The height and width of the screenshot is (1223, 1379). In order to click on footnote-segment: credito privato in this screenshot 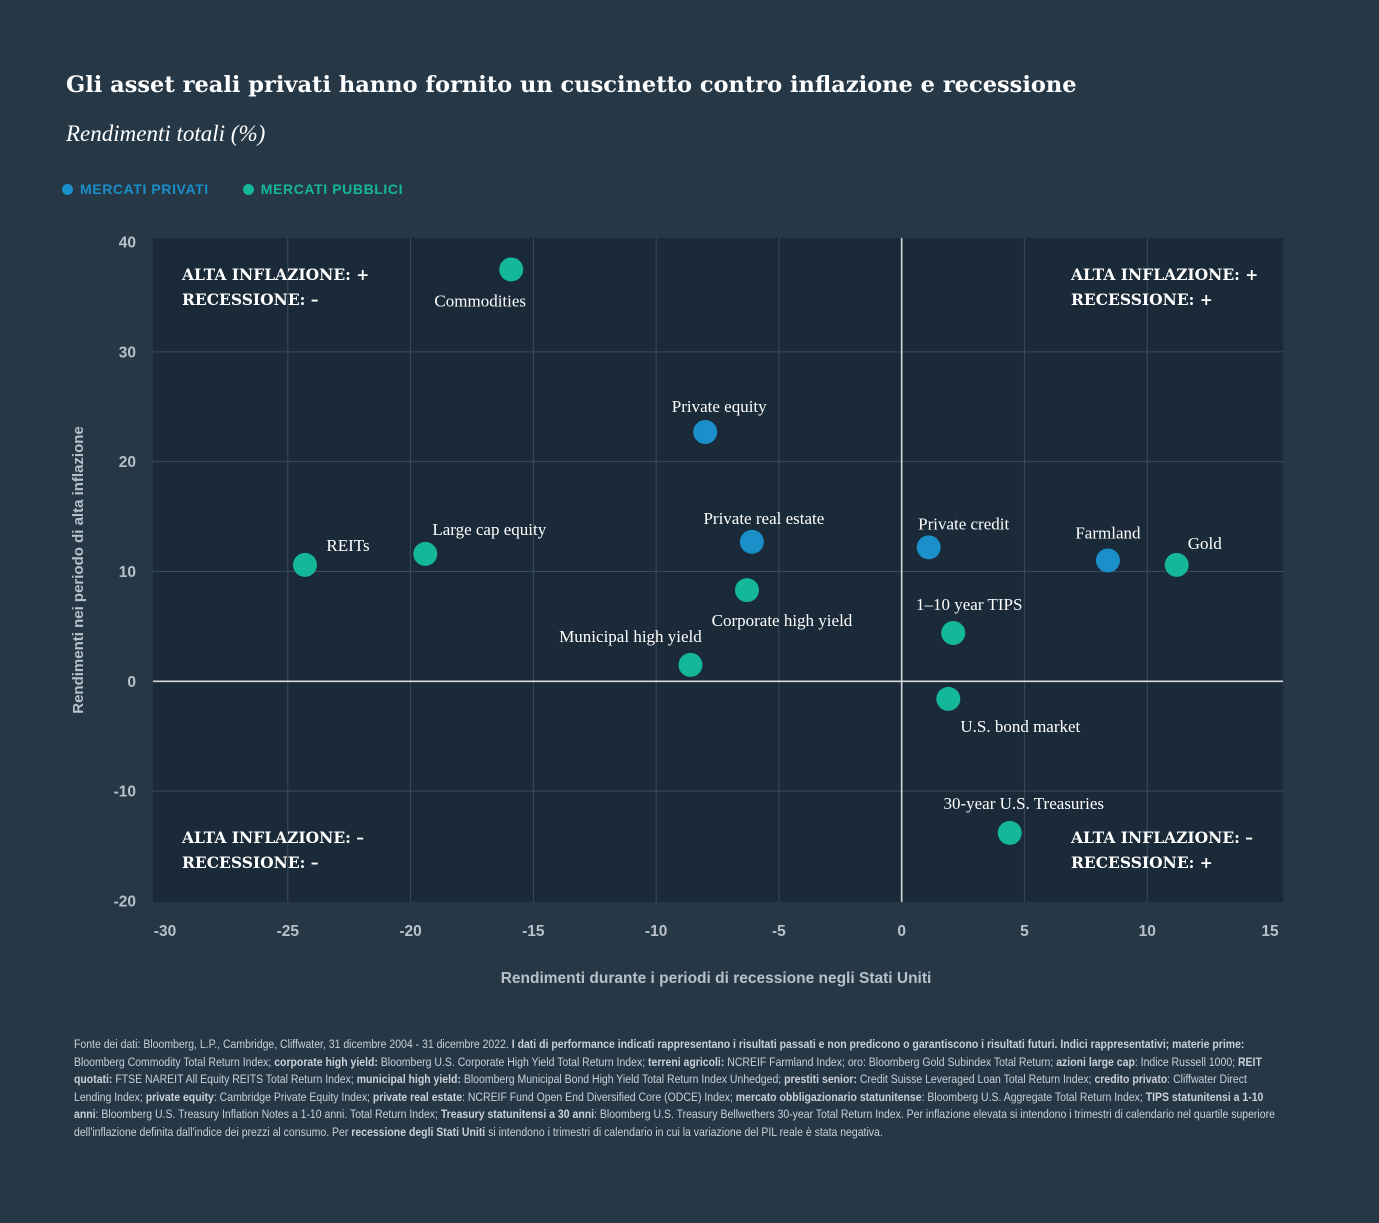, I will do `click(1131, 1079)`.